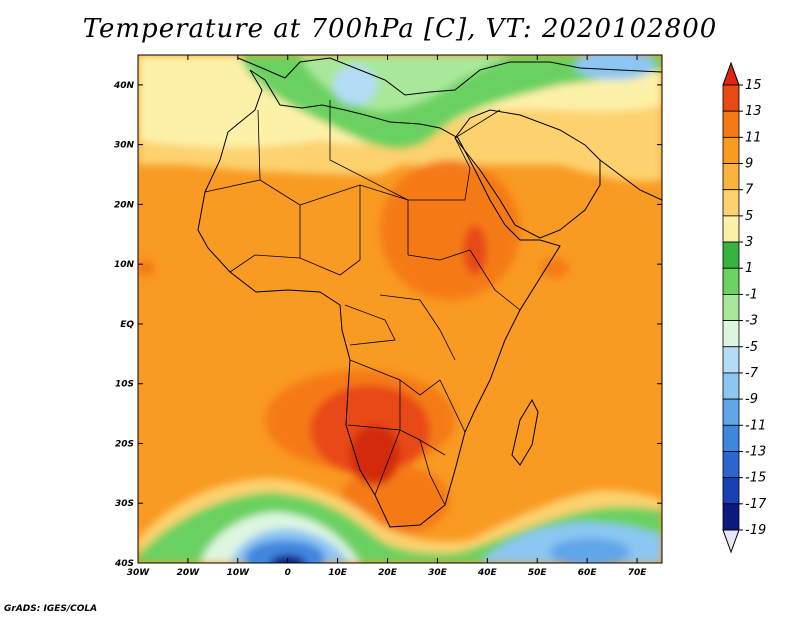 The height and width of the screenshot is (618, 800). What do you see at coordinates (338, 573) in the screenshot?
I see `lon-tick-label: 10E` at bounding box center [338, 573].